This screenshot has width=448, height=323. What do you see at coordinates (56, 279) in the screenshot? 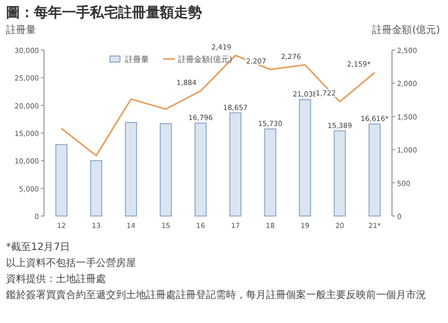
I see `text: 資料提供：土地註冊處` at bounding box center [56, 279].